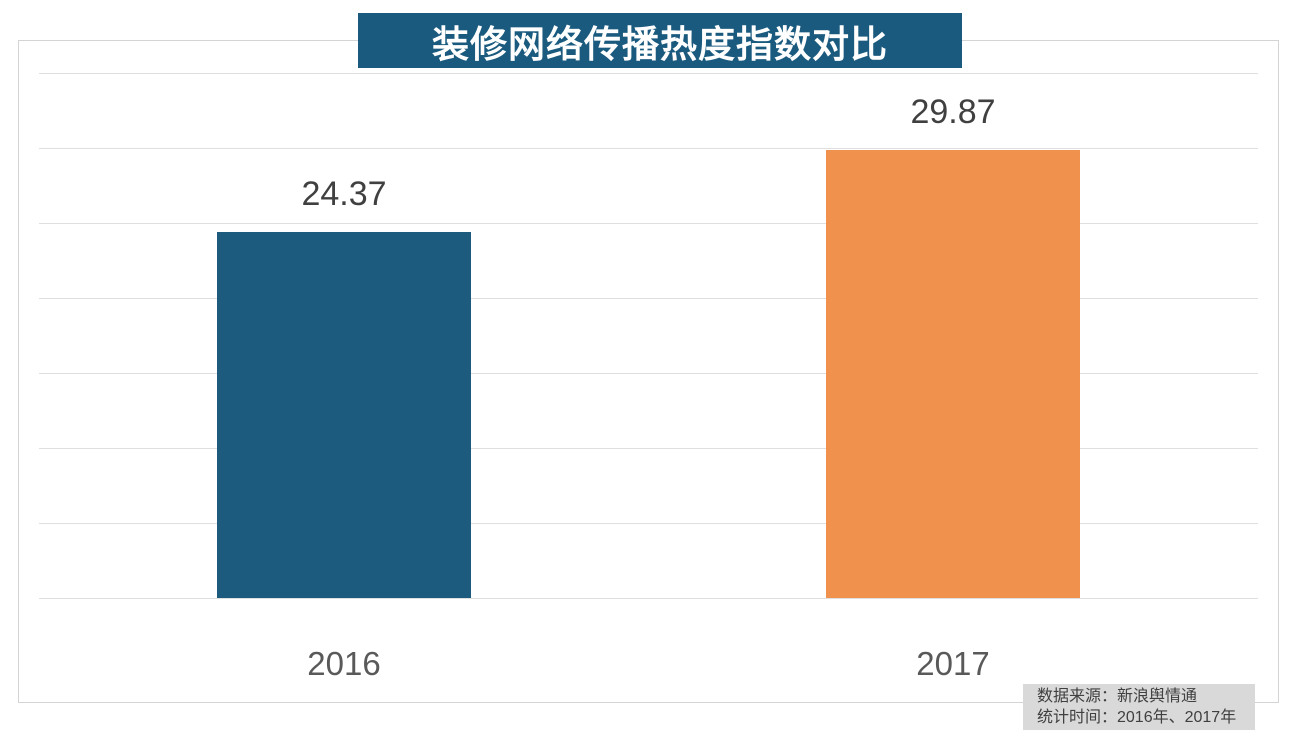 Image resolution: width=1296 pixels, height=741 pixels. Describe the element at coordinates (953, 112) in the screenshot. I see `value-label-2017: 29.87` at that location.